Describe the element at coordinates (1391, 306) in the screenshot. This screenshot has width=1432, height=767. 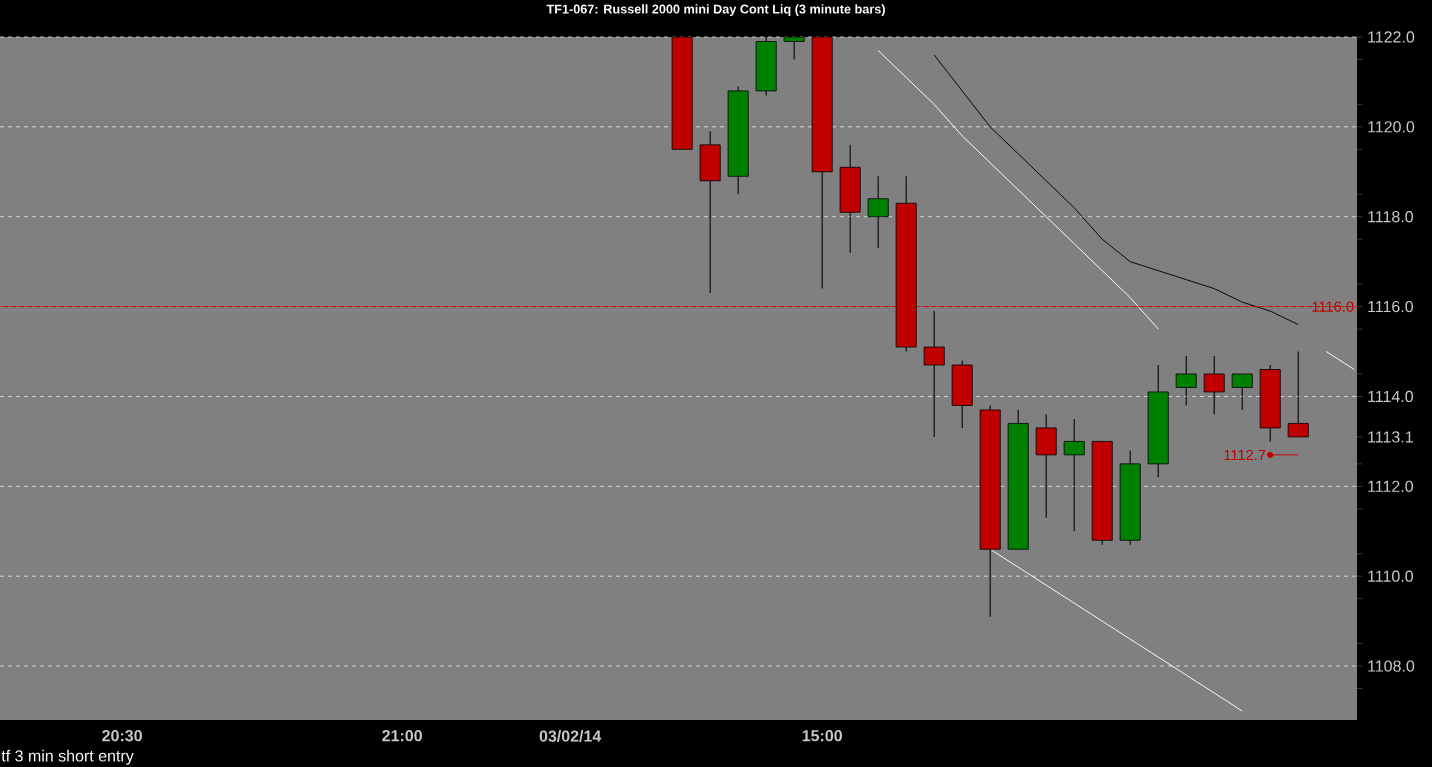
I see `y-tick-label: 1116.0` at that location.